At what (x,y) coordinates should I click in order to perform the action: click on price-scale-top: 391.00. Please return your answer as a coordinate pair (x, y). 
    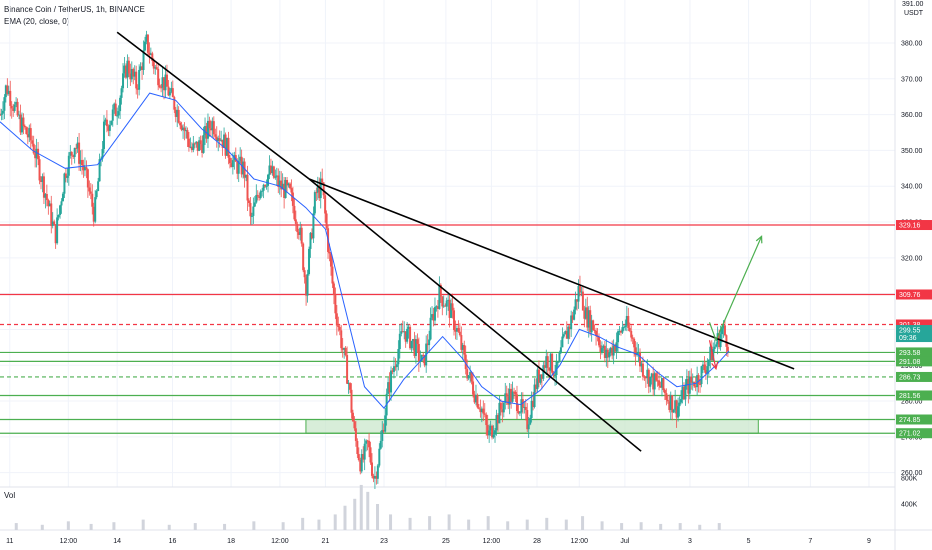
    Looking at the image, I should click on (913, 4).